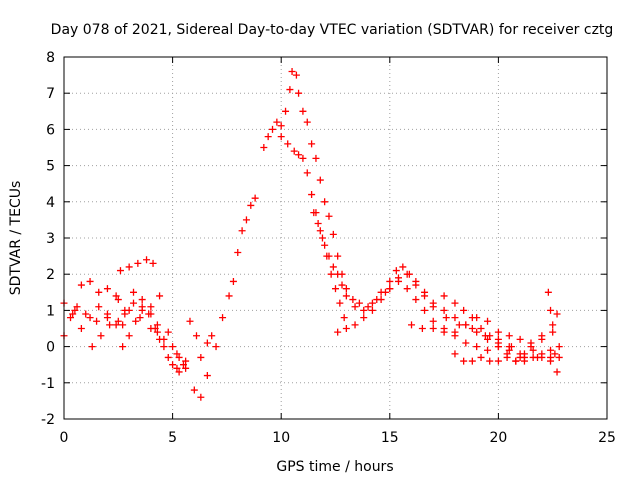  What do you see at coordinates (246, 225) in the screenshot?
I see `series-track-h` at bounding box center [246, 225].